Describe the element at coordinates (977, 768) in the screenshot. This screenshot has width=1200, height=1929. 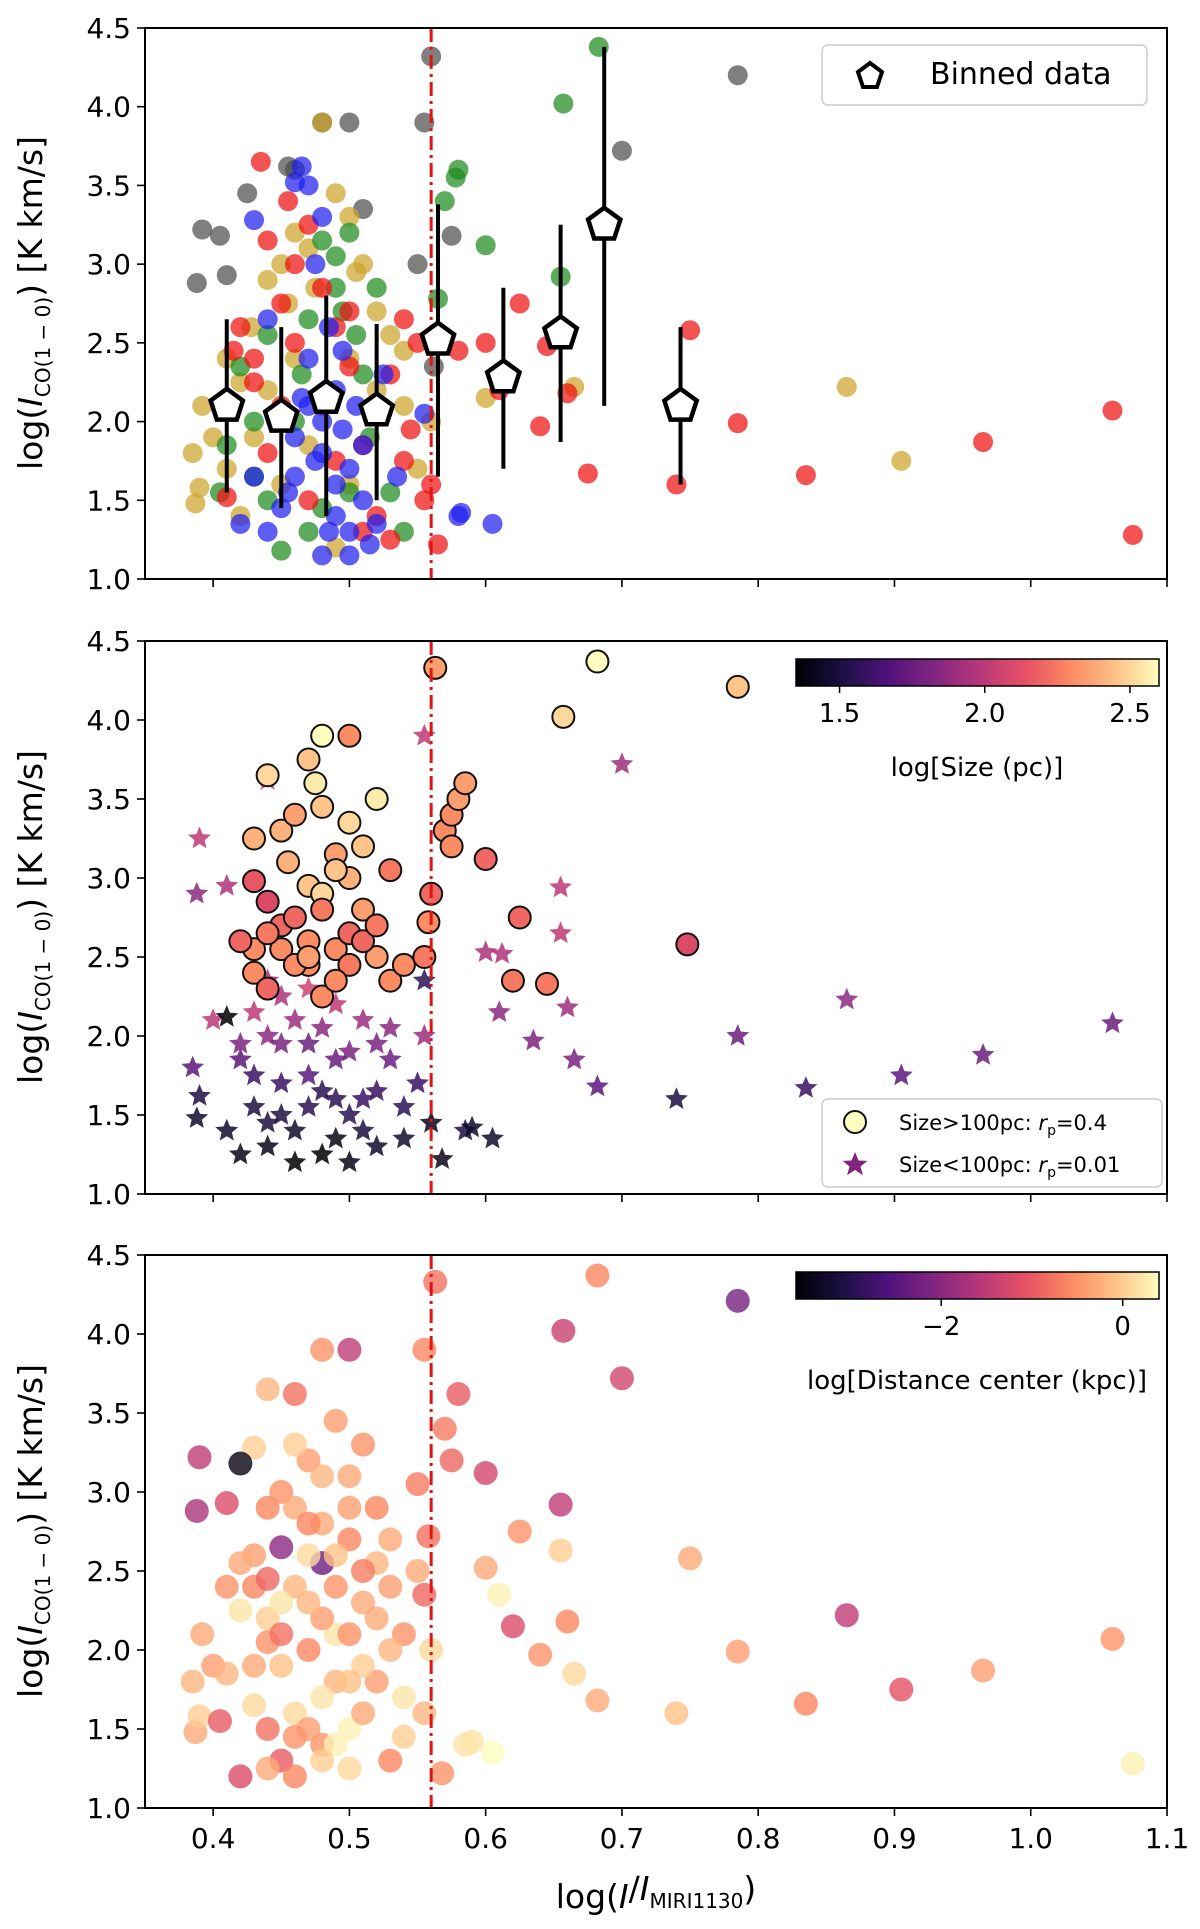
I see `size-colorbar-label: log[Size (pc)]` at that location.